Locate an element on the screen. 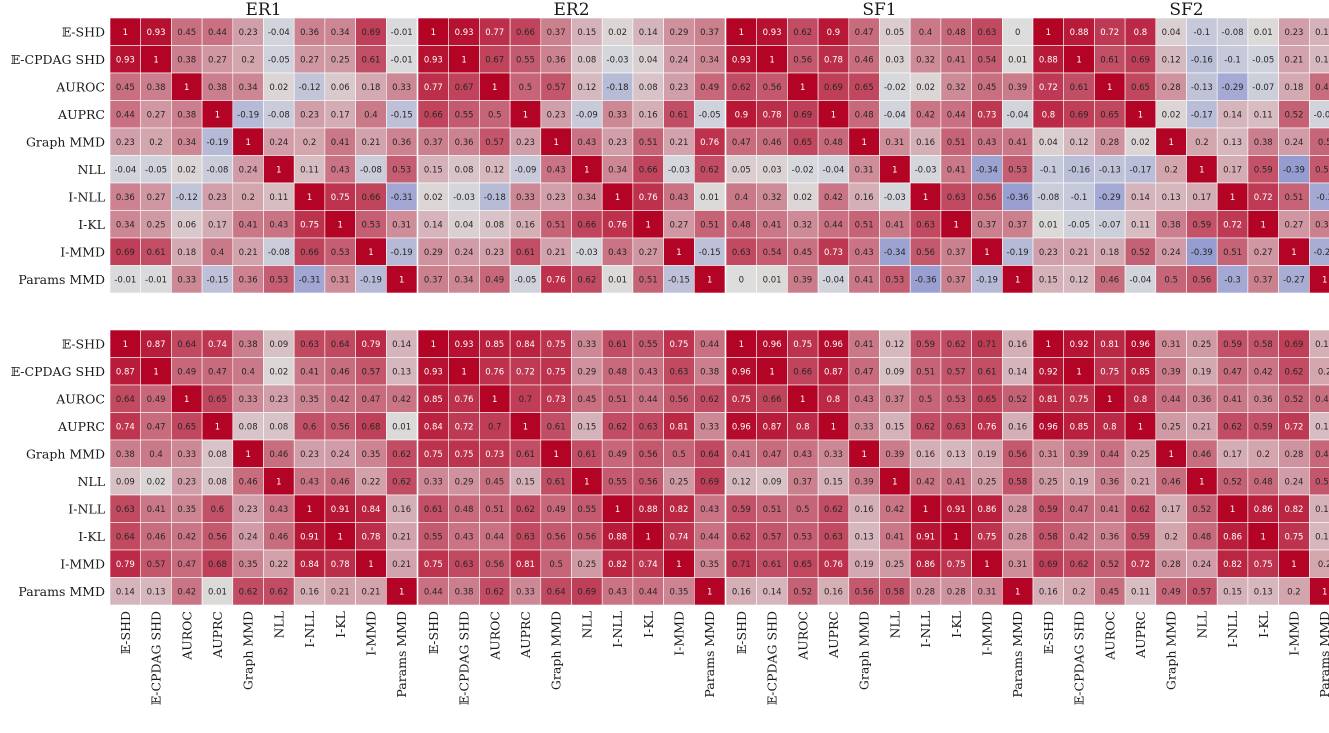 This screenshot has width=1329, height=733. cell-value-label: 0.4 is located at coordinates (218, 253).